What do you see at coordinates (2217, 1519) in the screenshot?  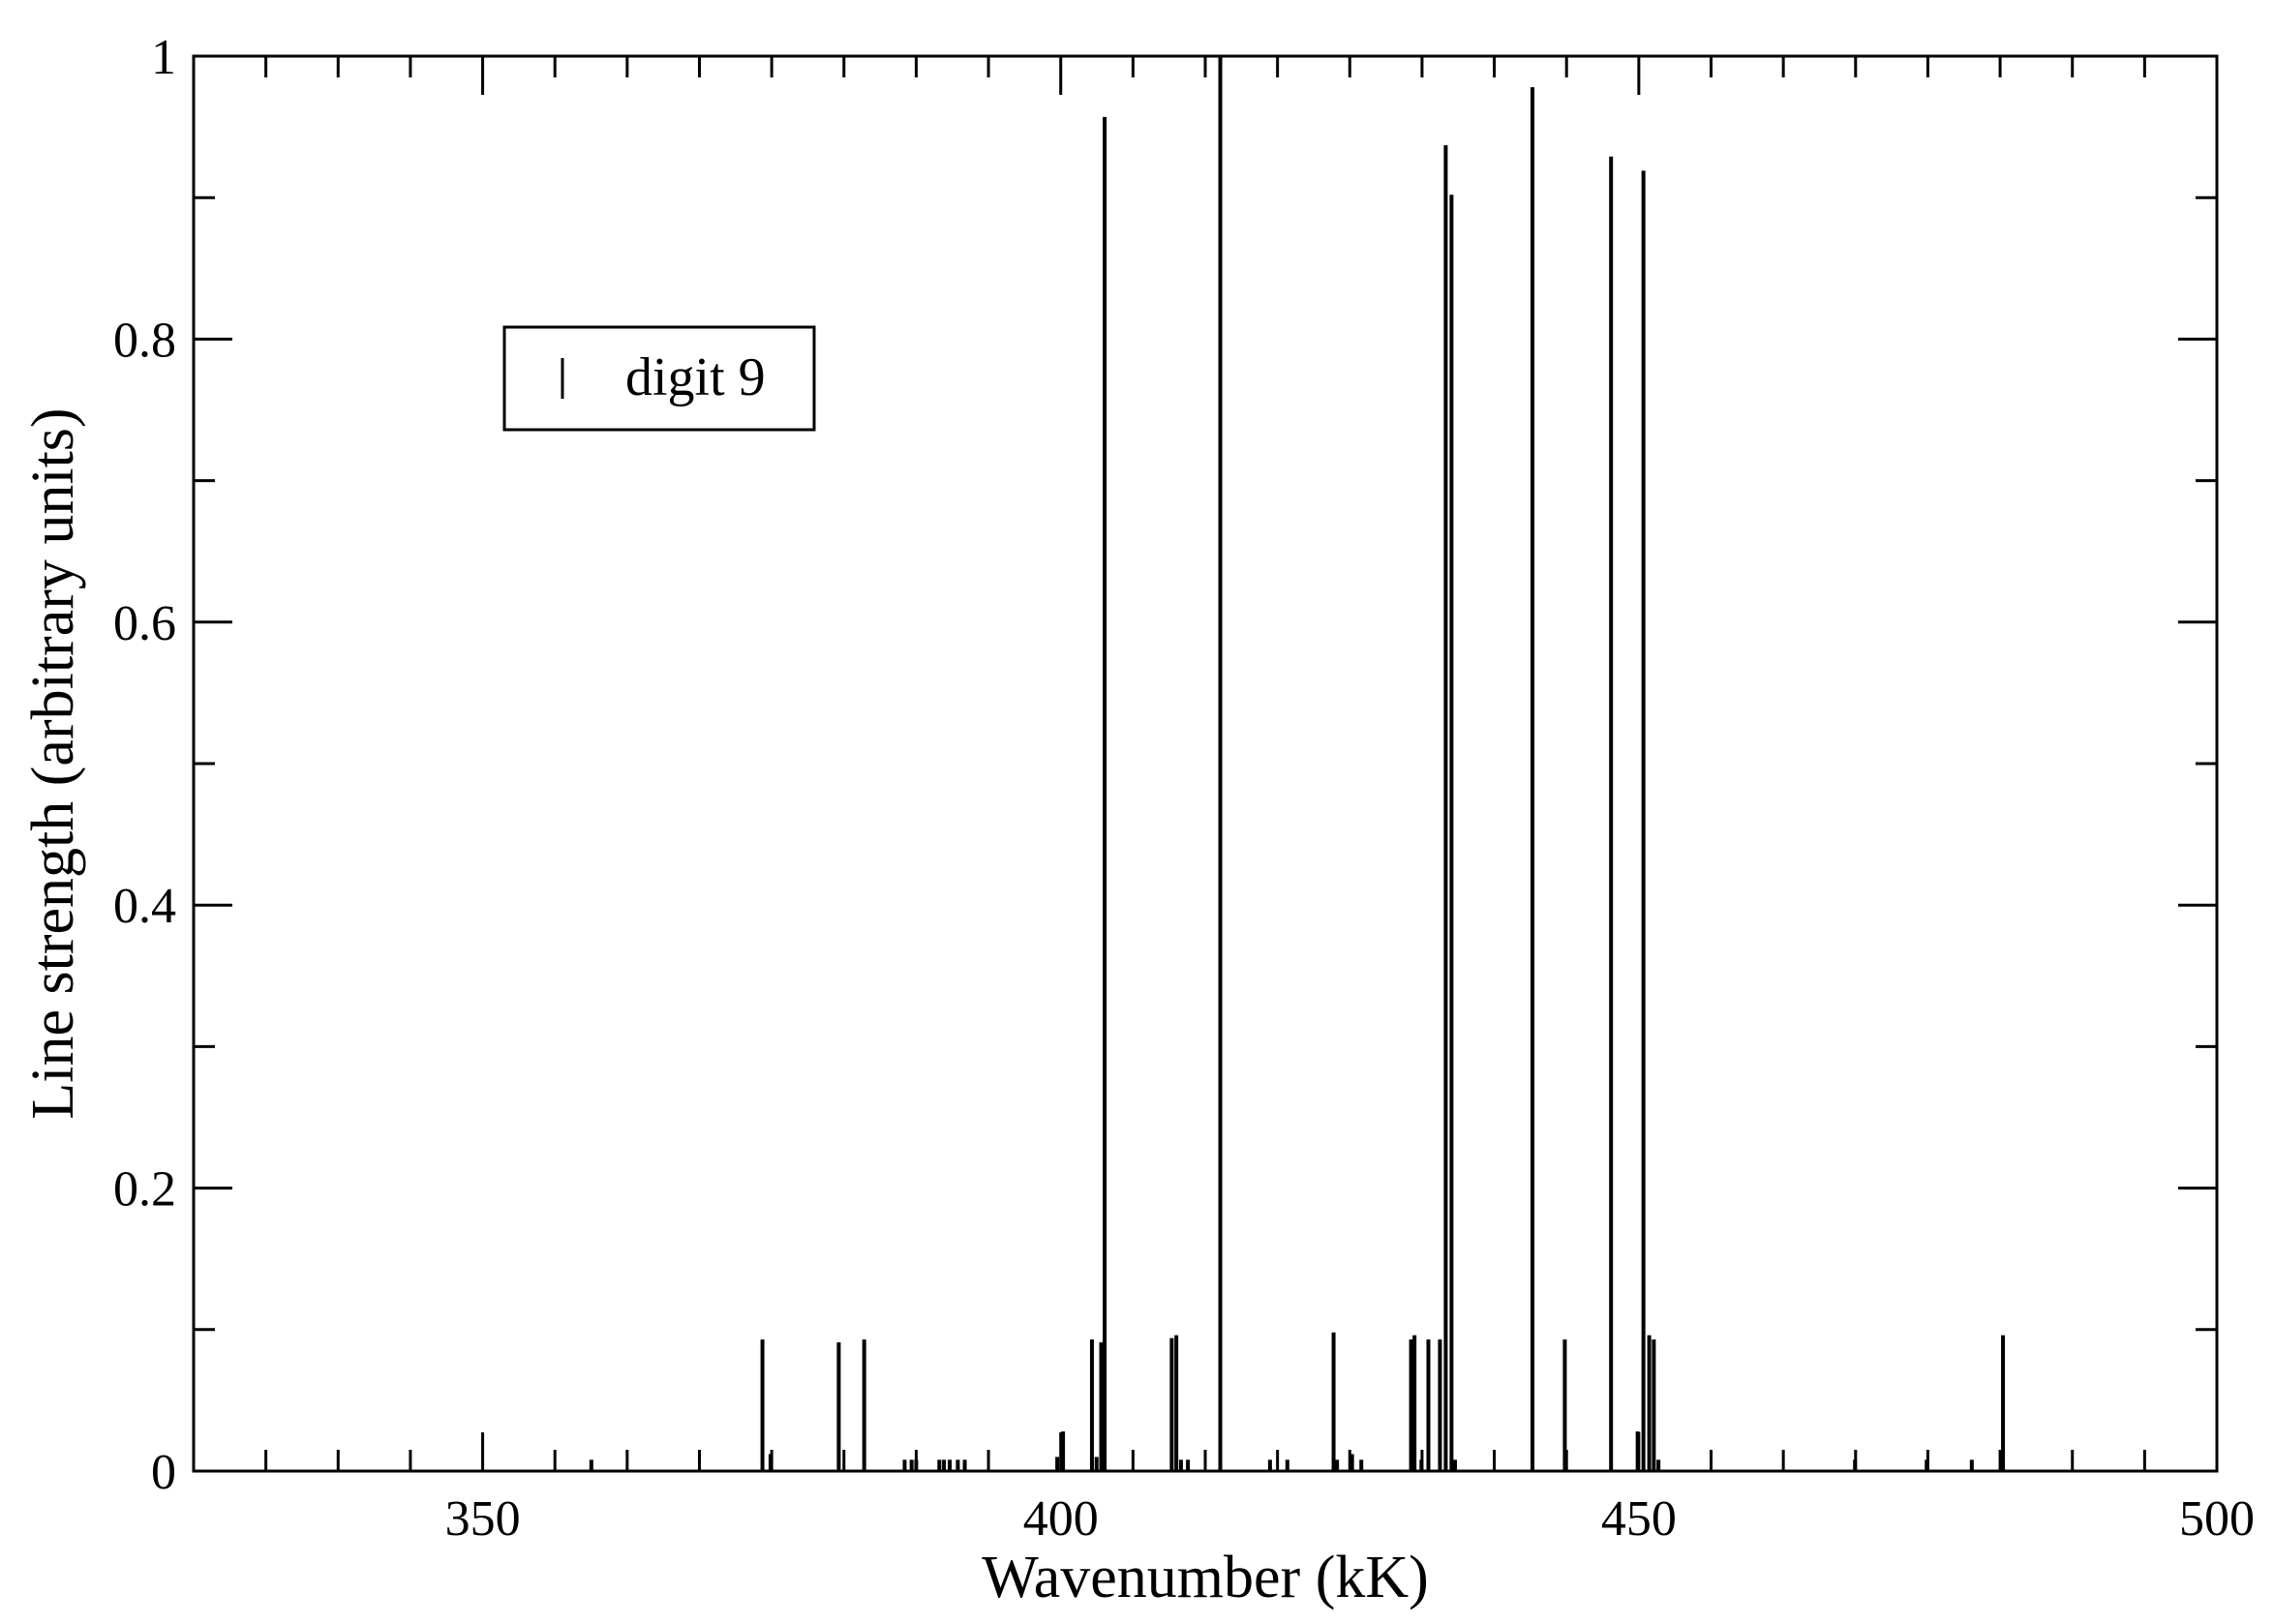 I see `x-tick-label: 500` at bounding box center [2217, 1519].